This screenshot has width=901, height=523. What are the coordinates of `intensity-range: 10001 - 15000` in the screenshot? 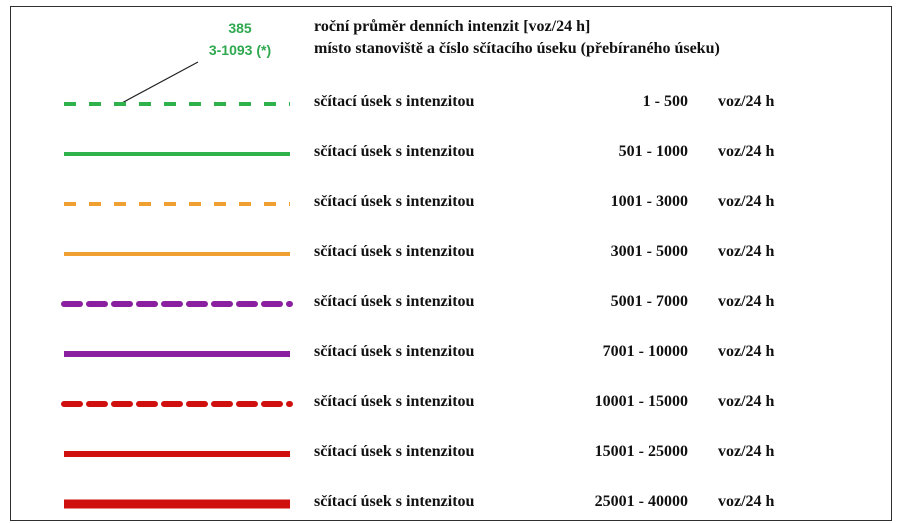 It's located at (641, 401).